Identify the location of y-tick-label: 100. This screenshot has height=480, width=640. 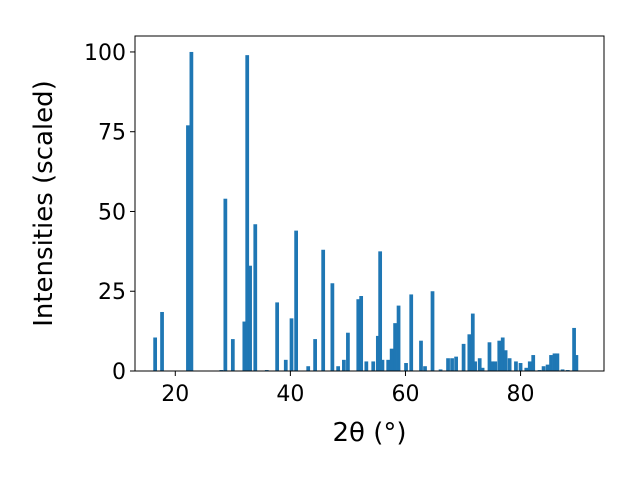
(105, 53).